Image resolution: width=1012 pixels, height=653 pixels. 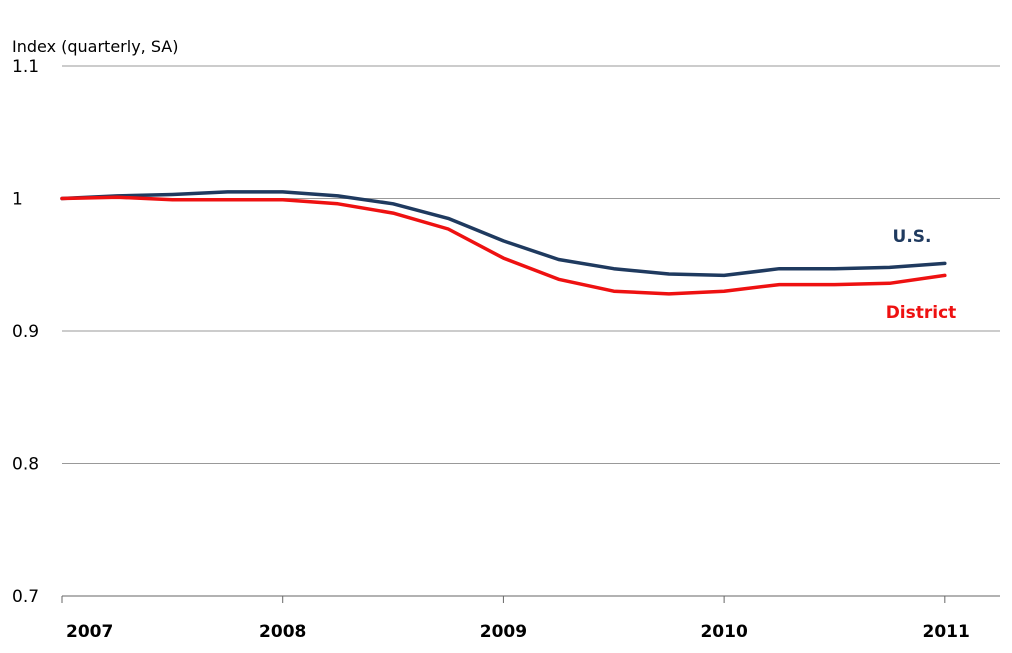 I want to click on x-tick-label-2007: 2007, so click(x=89, y=632).